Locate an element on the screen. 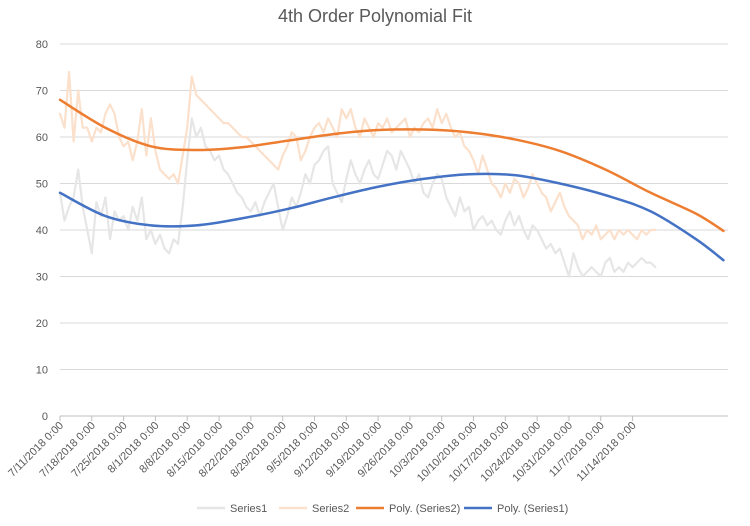 This screenshot has height=526, width=750. y-tick-label: 60 is located at coordinates (42, 138).